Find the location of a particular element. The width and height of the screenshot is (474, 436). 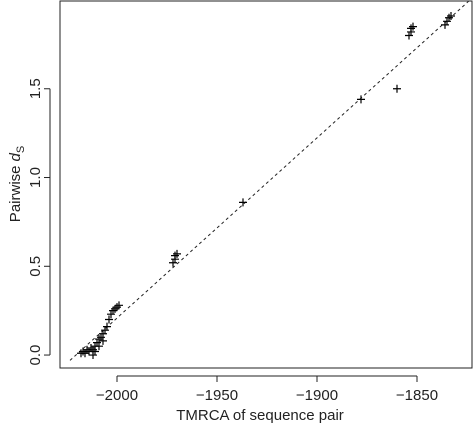

y-title-sub: S is located at coordinates (21, 149).